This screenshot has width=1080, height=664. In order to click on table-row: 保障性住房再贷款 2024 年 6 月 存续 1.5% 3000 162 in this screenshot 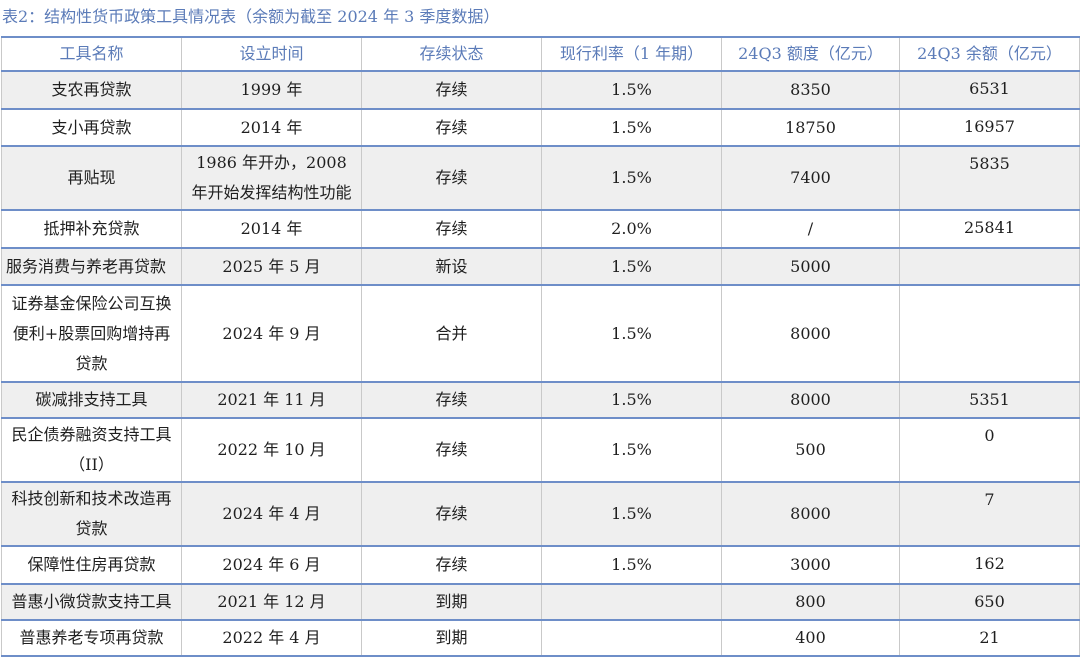, I will do `click(540, 565)`.